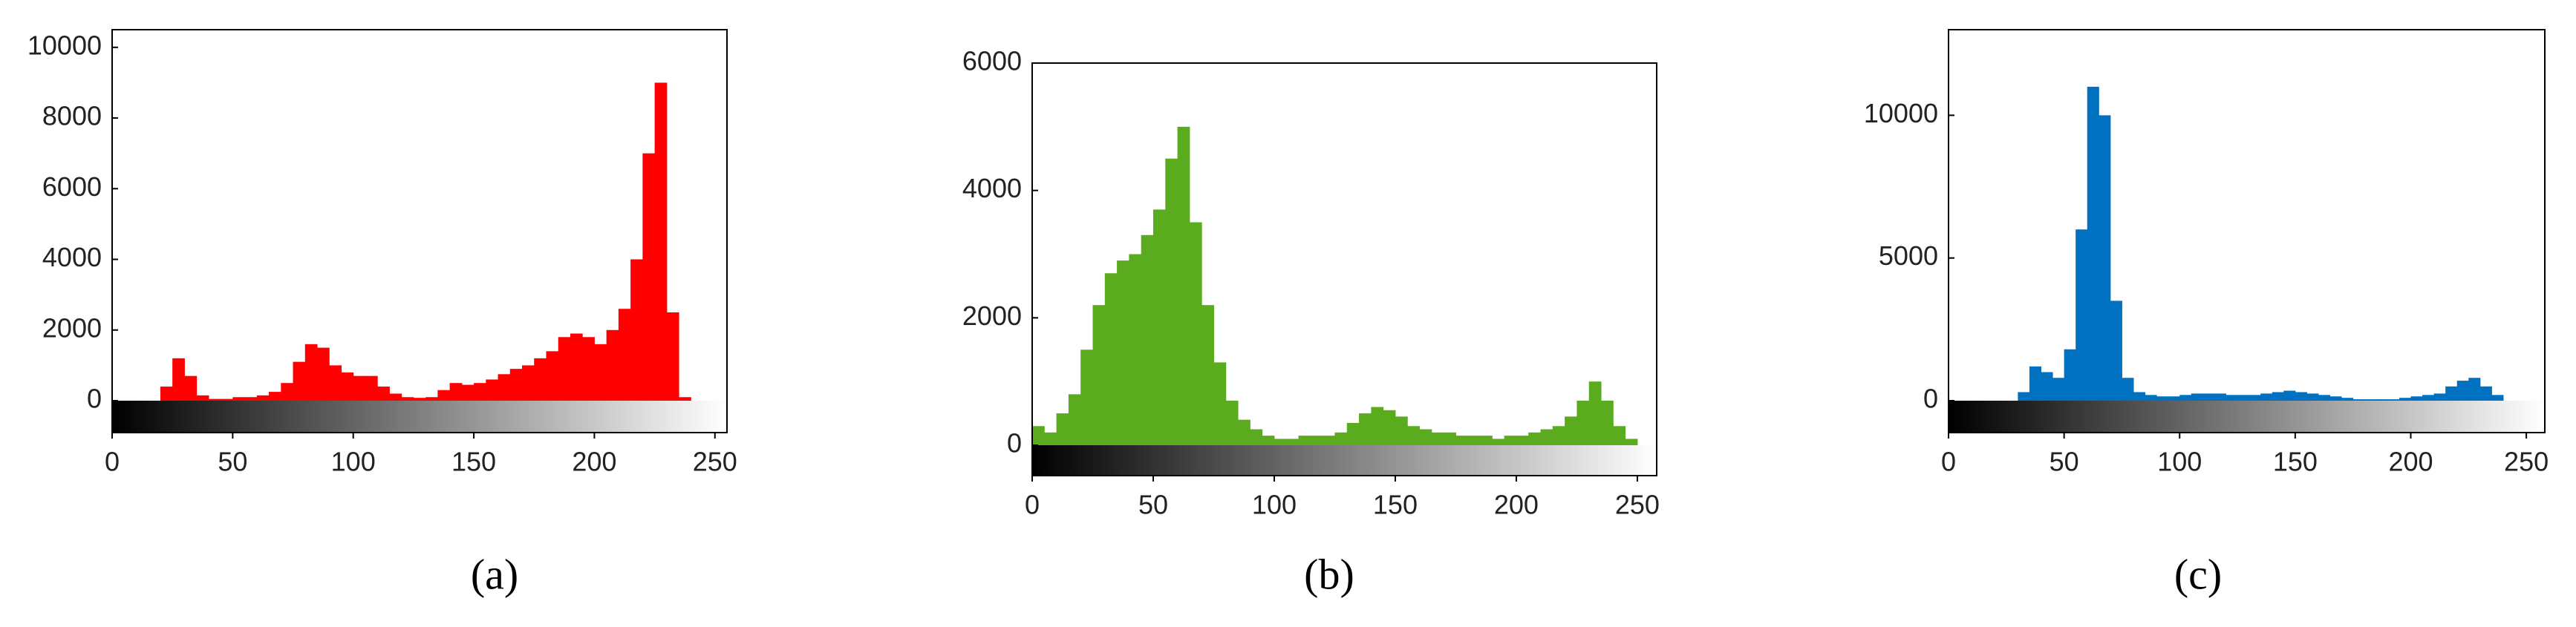 This screenshot has width=2576, height=627. What do you see at coordinates (1948, 462) in the screenshot?
I see `x-tick-label: 0` at bounding box center [1948, 462].